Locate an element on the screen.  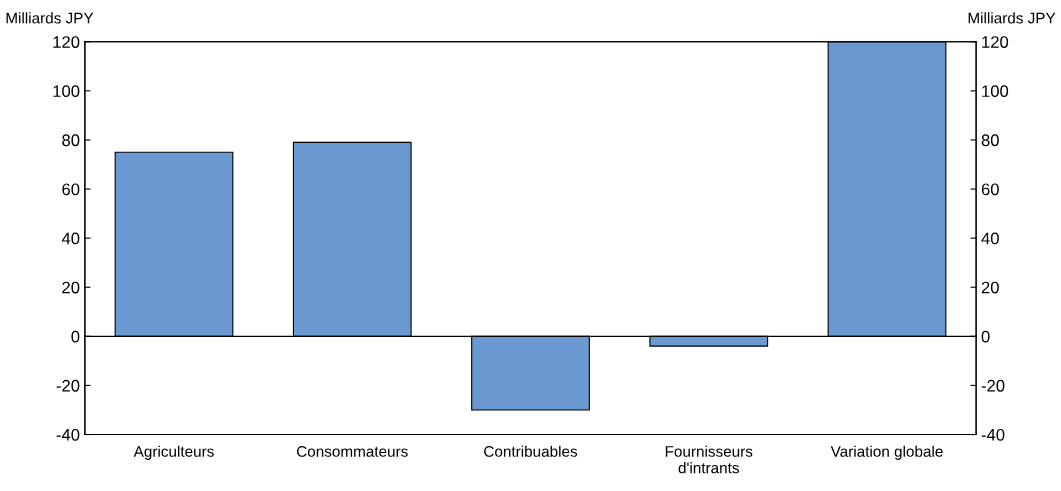
x-tick-label: Fournisseurs d'intrants is located at coordinates (709, 459).